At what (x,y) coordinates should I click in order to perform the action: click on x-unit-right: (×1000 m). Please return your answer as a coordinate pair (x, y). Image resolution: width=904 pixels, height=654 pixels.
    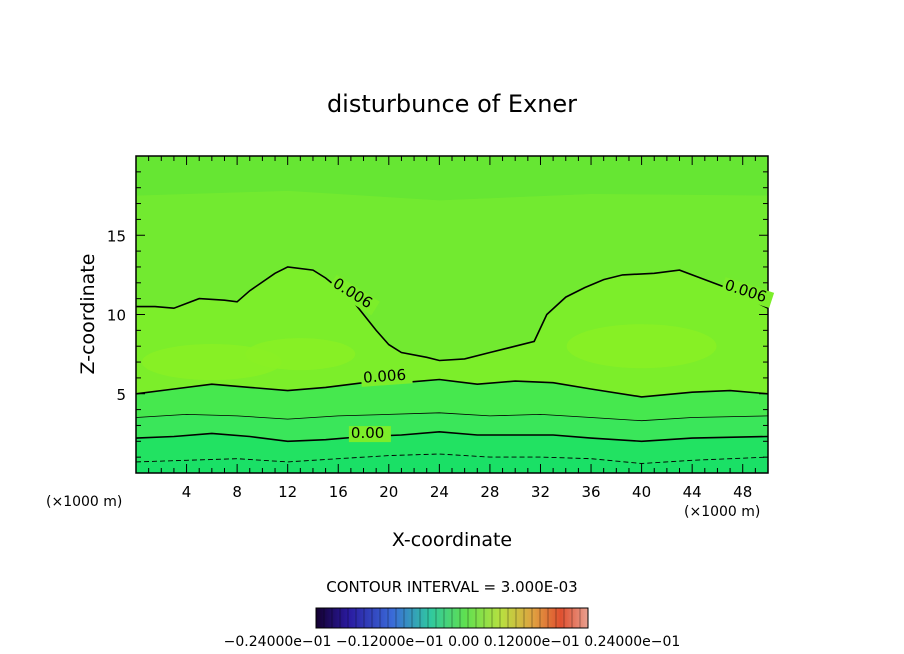
    Looking at the image, I should click on (722, 512).